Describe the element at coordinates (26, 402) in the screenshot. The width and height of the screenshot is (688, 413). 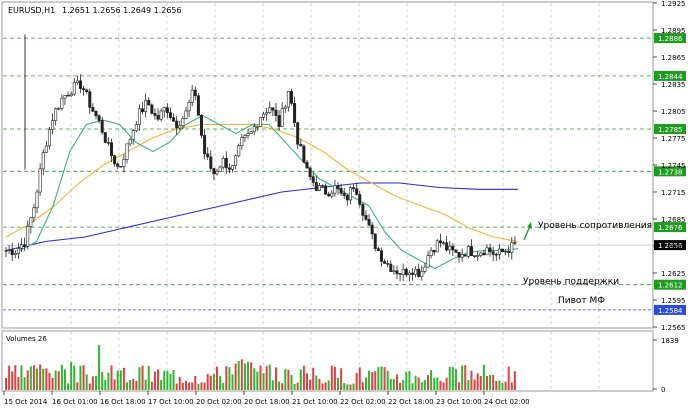
I see `x-tick-label-0: 15 Oct 2014` at that location.